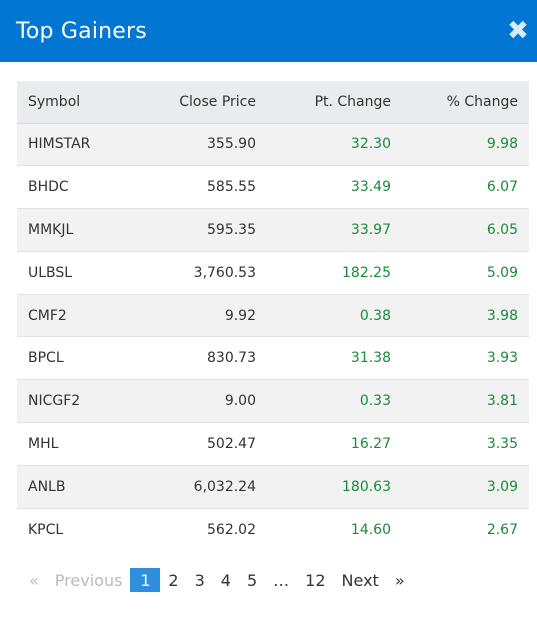 The image size is (537, 619). What do you see at coordinates (334, 401) in the screenshot?
I see `cell-pt-change: 0.33` at bounding box center [334, 401].